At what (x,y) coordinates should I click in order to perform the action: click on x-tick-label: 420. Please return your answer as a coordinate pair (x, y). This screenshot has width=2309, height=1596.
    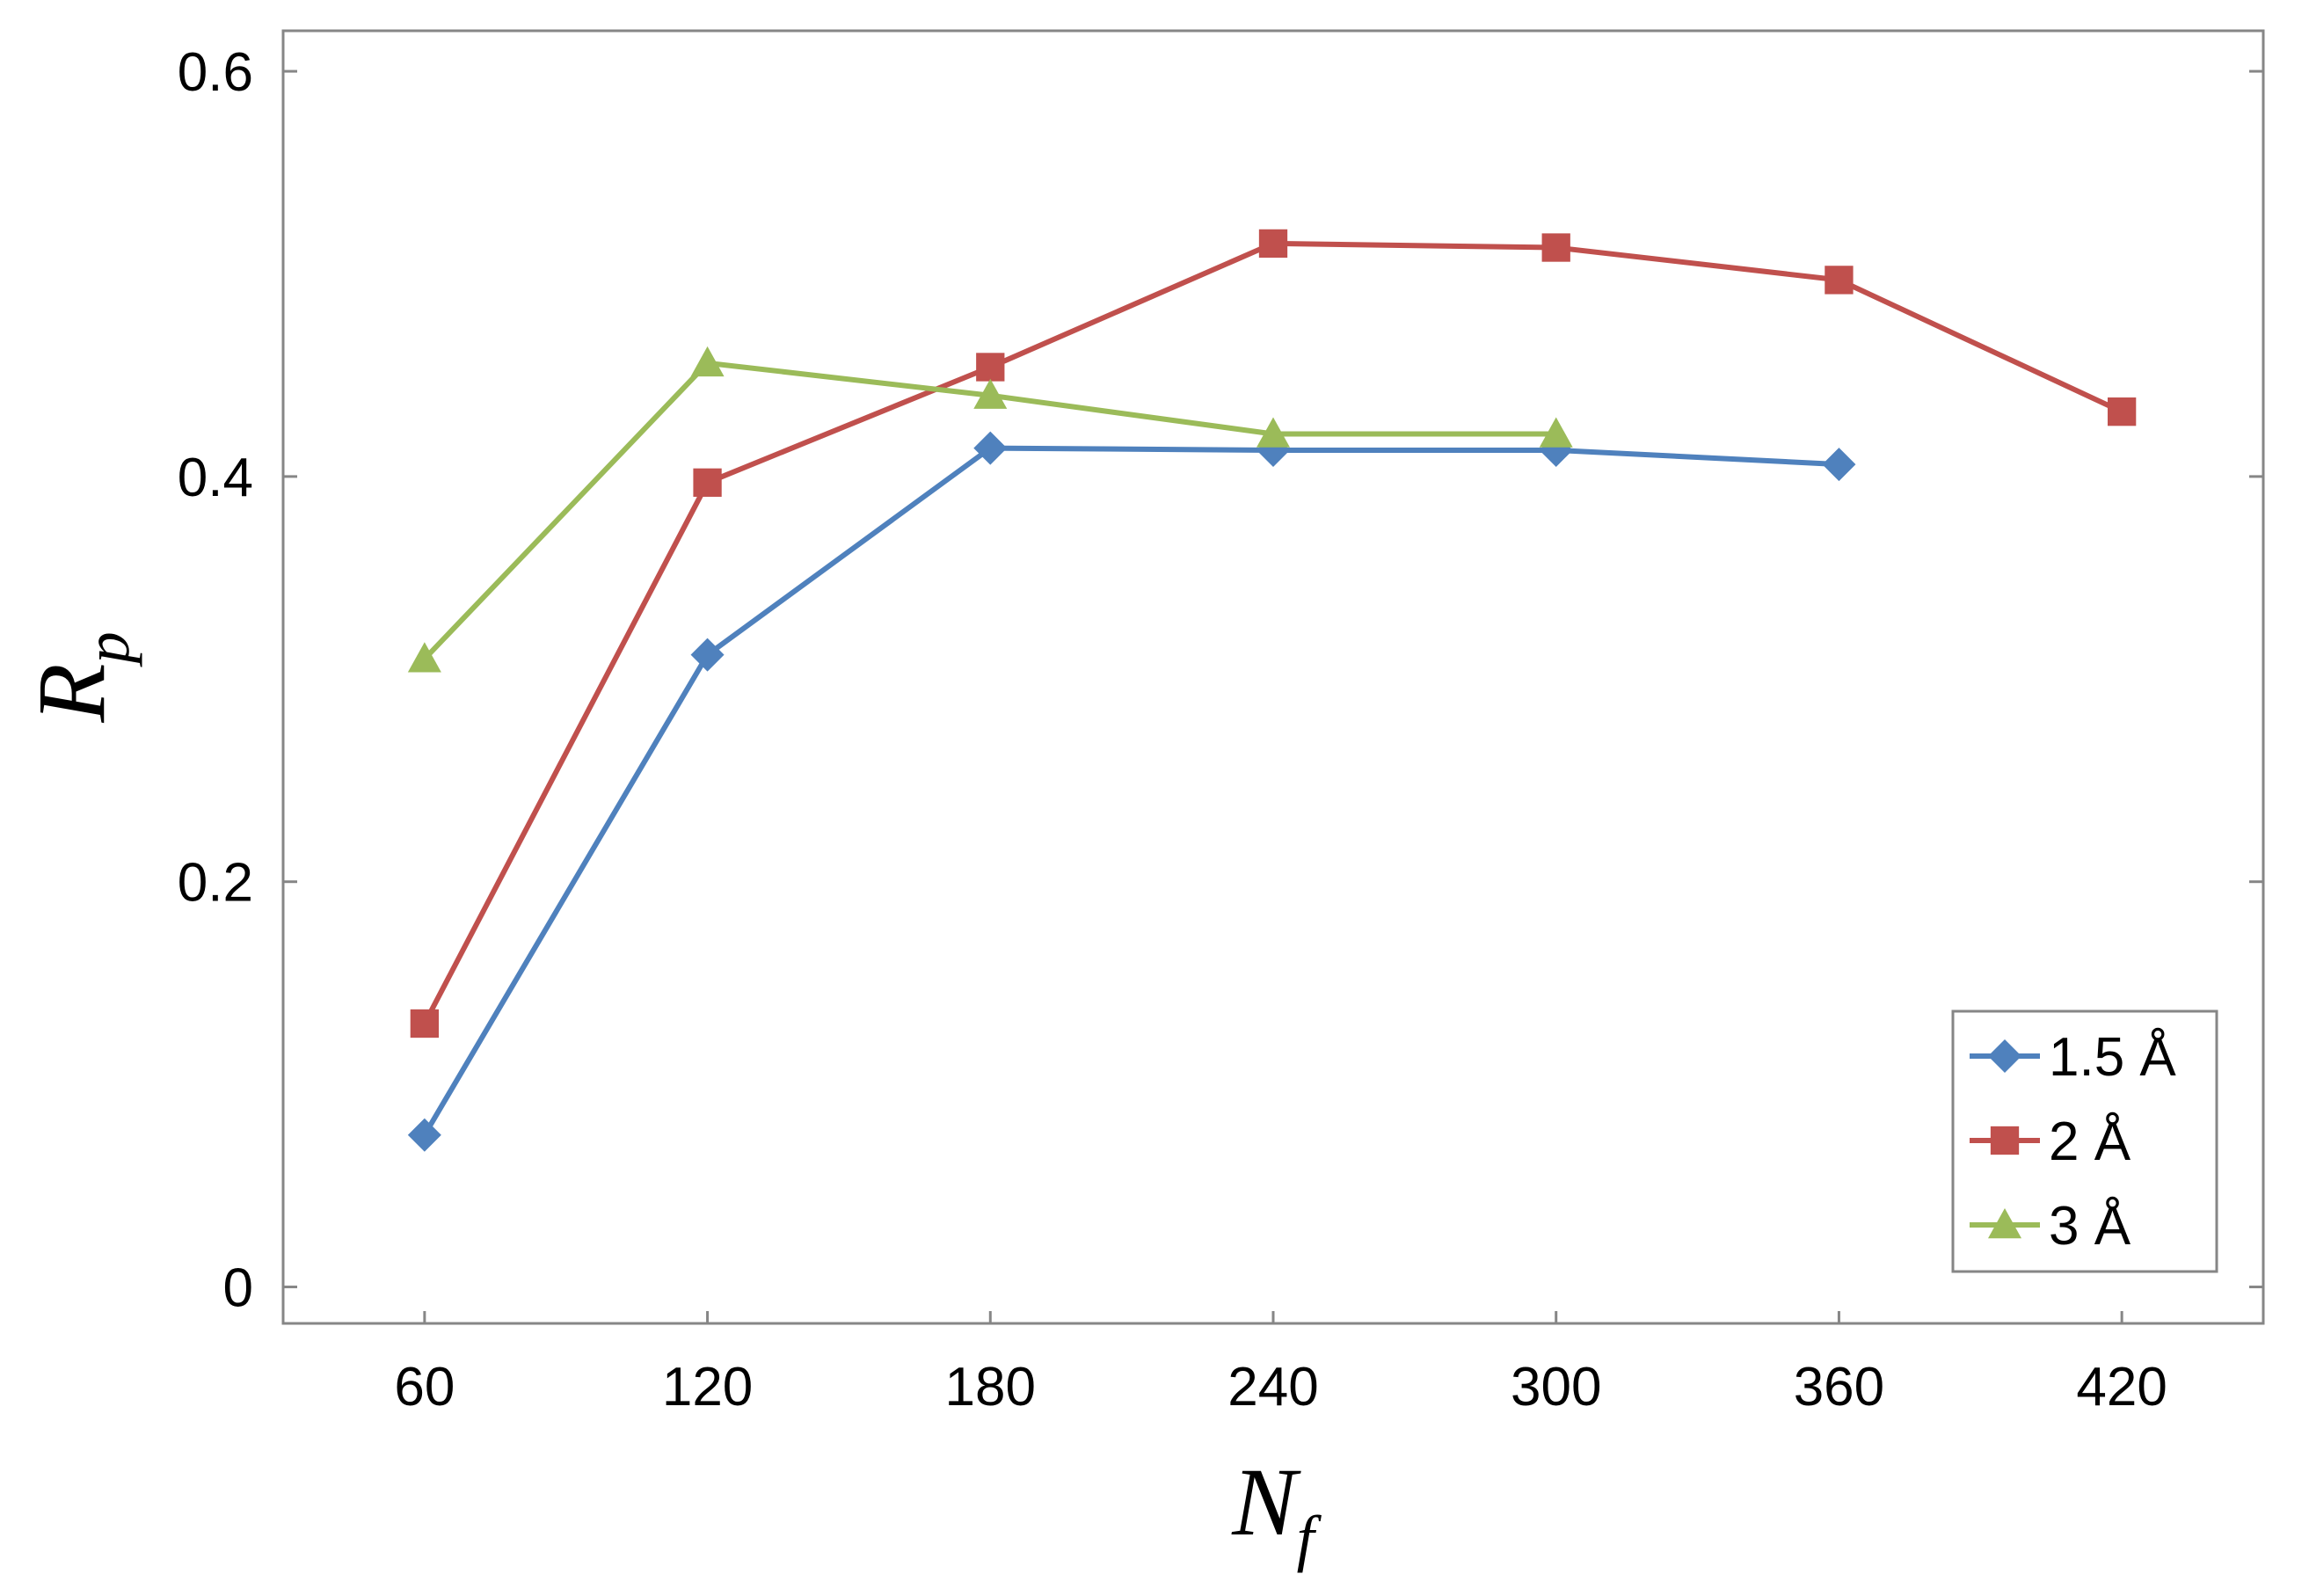
    Looking at the image, I should click on (2121, 1387).